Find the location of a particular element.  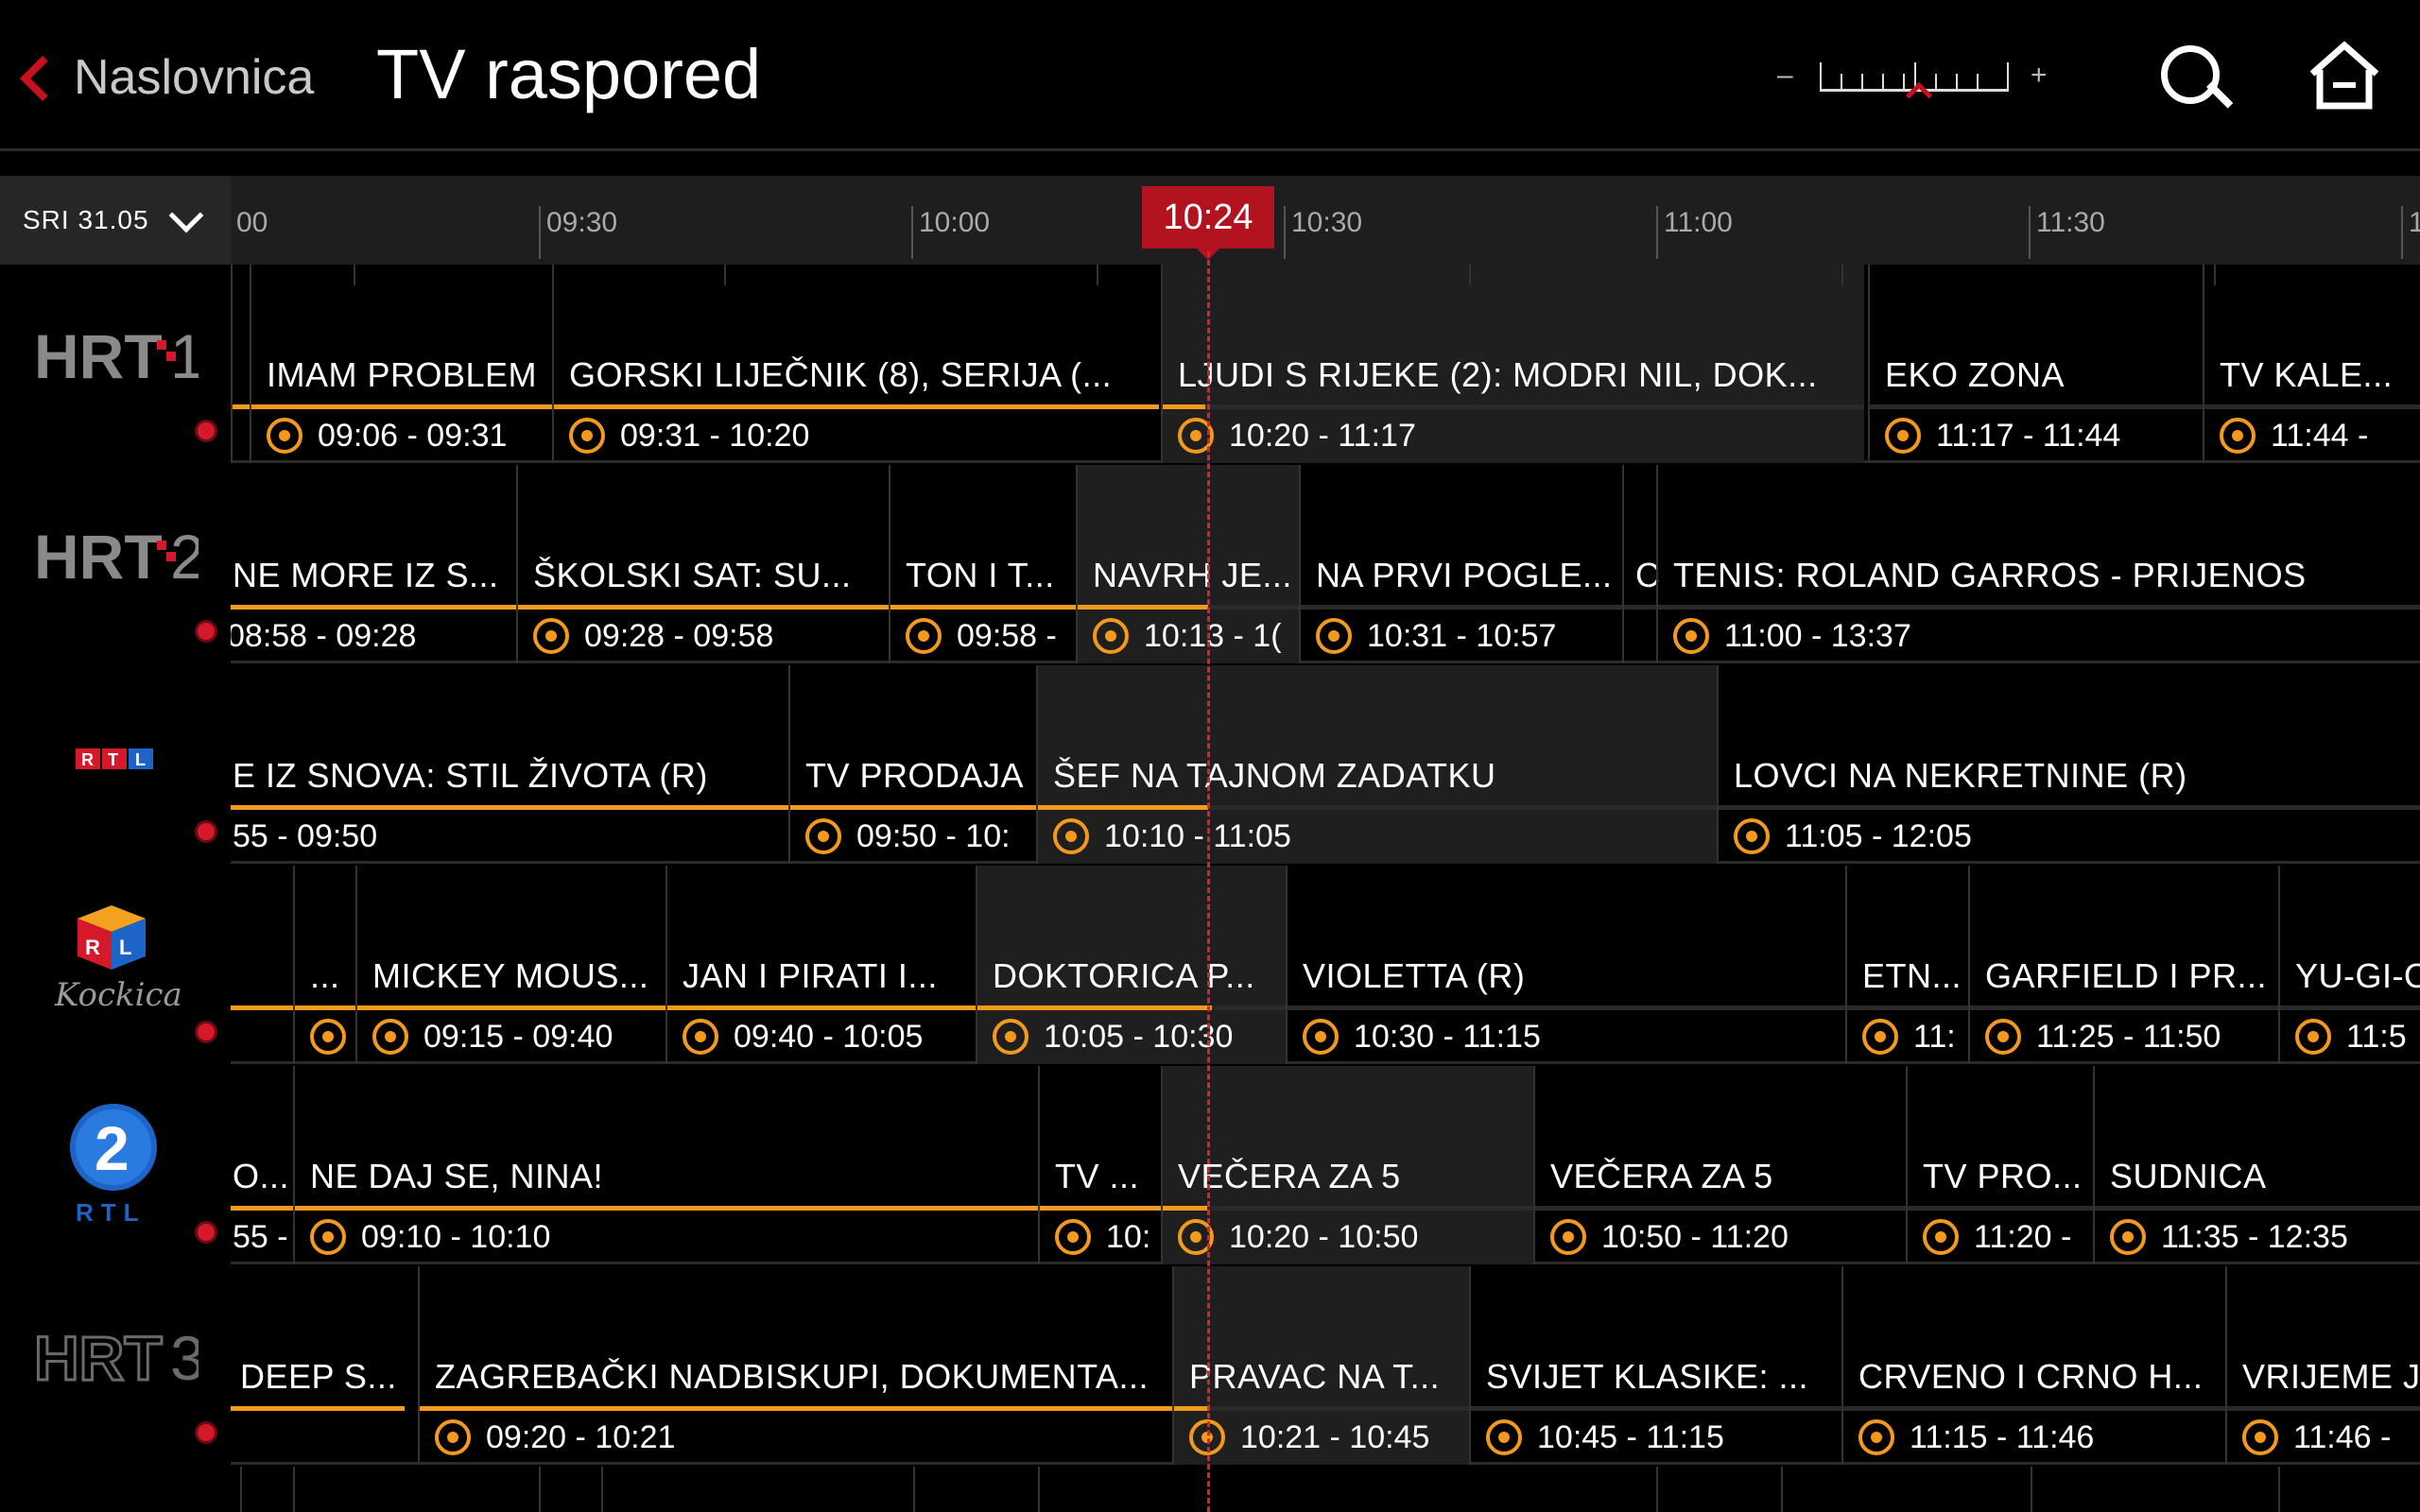

program-cell-current: PRAVAC NA T... 10:21 - 10:45 is located at coordinates (1320, 1365).